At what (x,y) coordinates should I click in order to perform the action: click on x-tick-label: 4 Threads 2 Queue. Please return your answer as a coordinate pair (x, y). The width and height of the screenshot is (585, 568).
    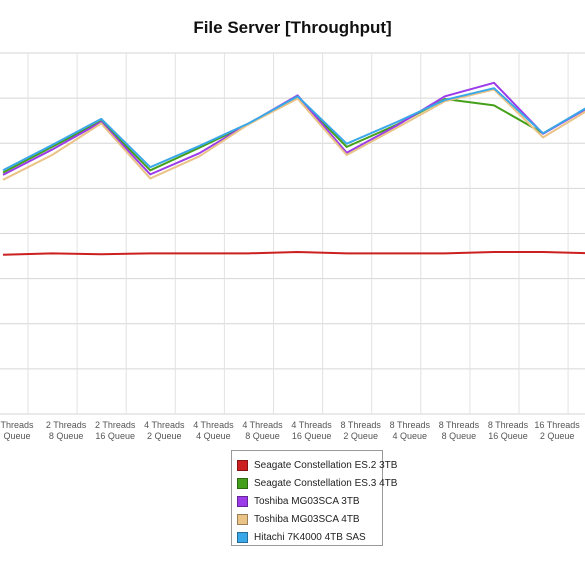
    Looking at the image, I should click on (164, 430).